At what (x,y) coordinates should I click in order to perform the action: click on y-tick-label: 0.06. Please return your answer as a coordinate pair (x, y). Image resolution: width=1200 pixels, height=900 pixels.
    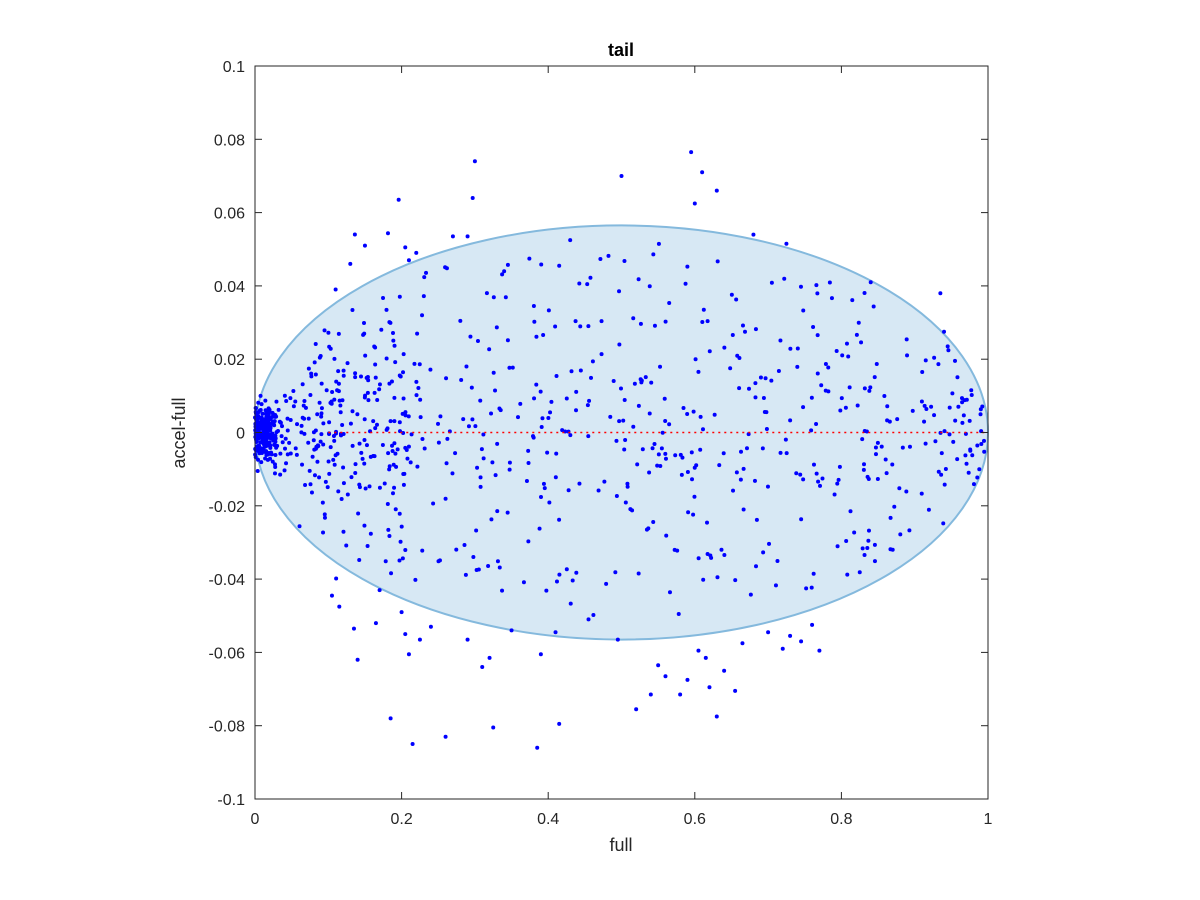
    Looking at the image, I should click on (229, 214).